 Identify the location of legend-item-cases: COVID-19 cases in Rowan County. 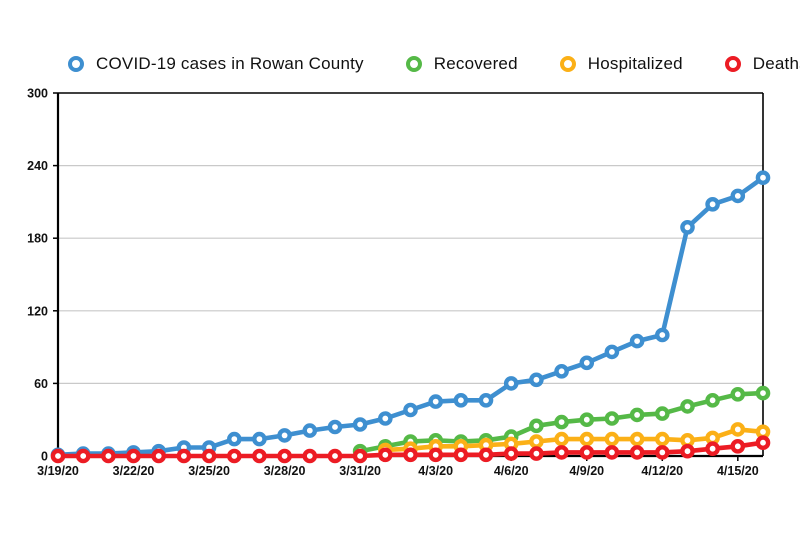
(216, 64).